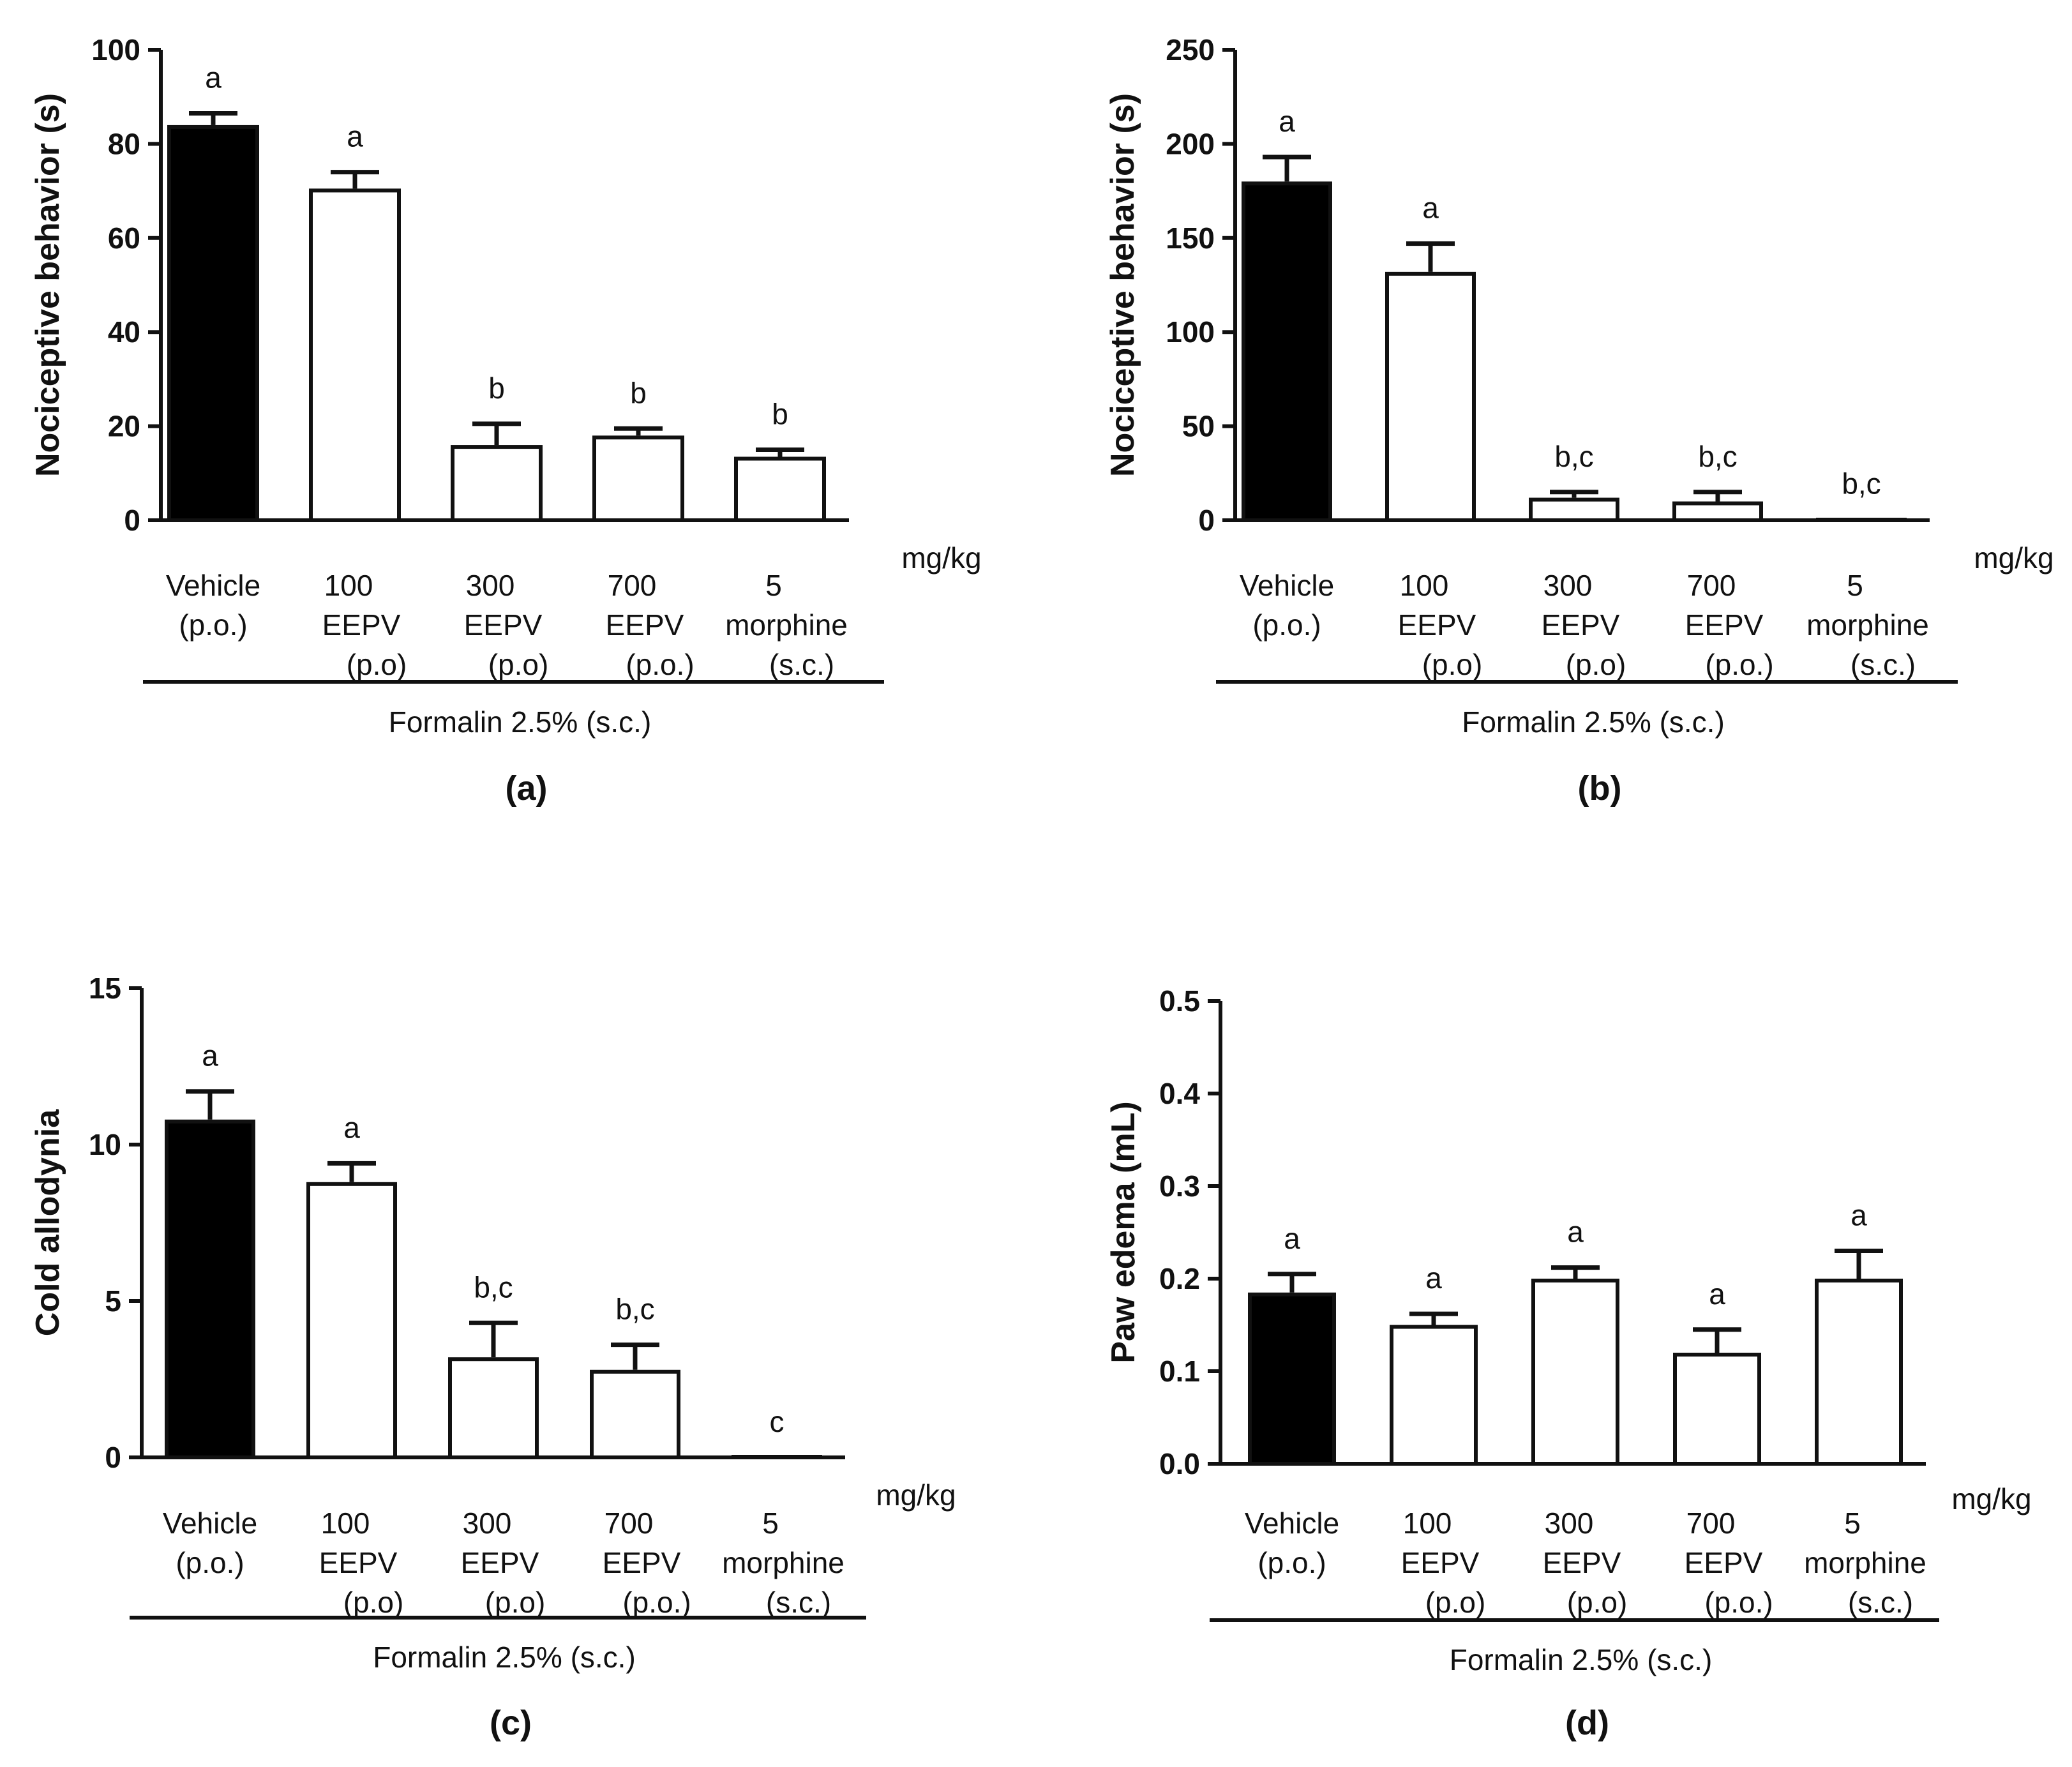 Image resolution: width=2072 pixels, height=1767 pixels. I want to click on panel-label: (d), so click(1587, 1723).